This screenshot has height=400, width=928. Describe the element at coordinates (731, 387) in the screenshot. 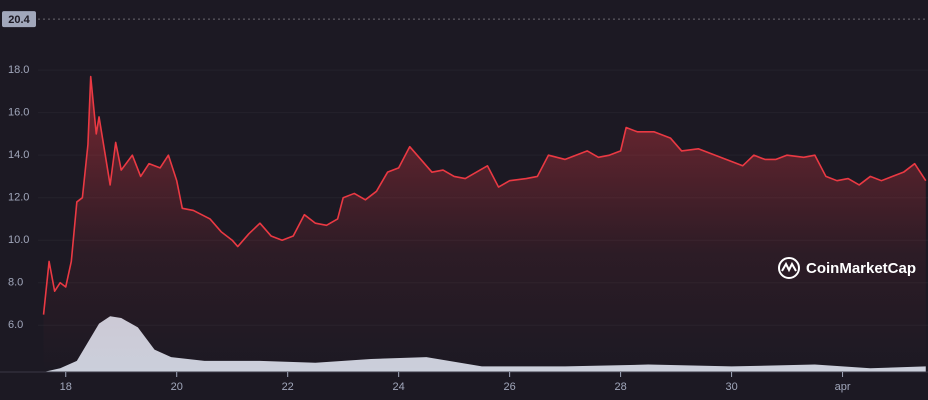

I see `x-tick-label: 30` at that location.